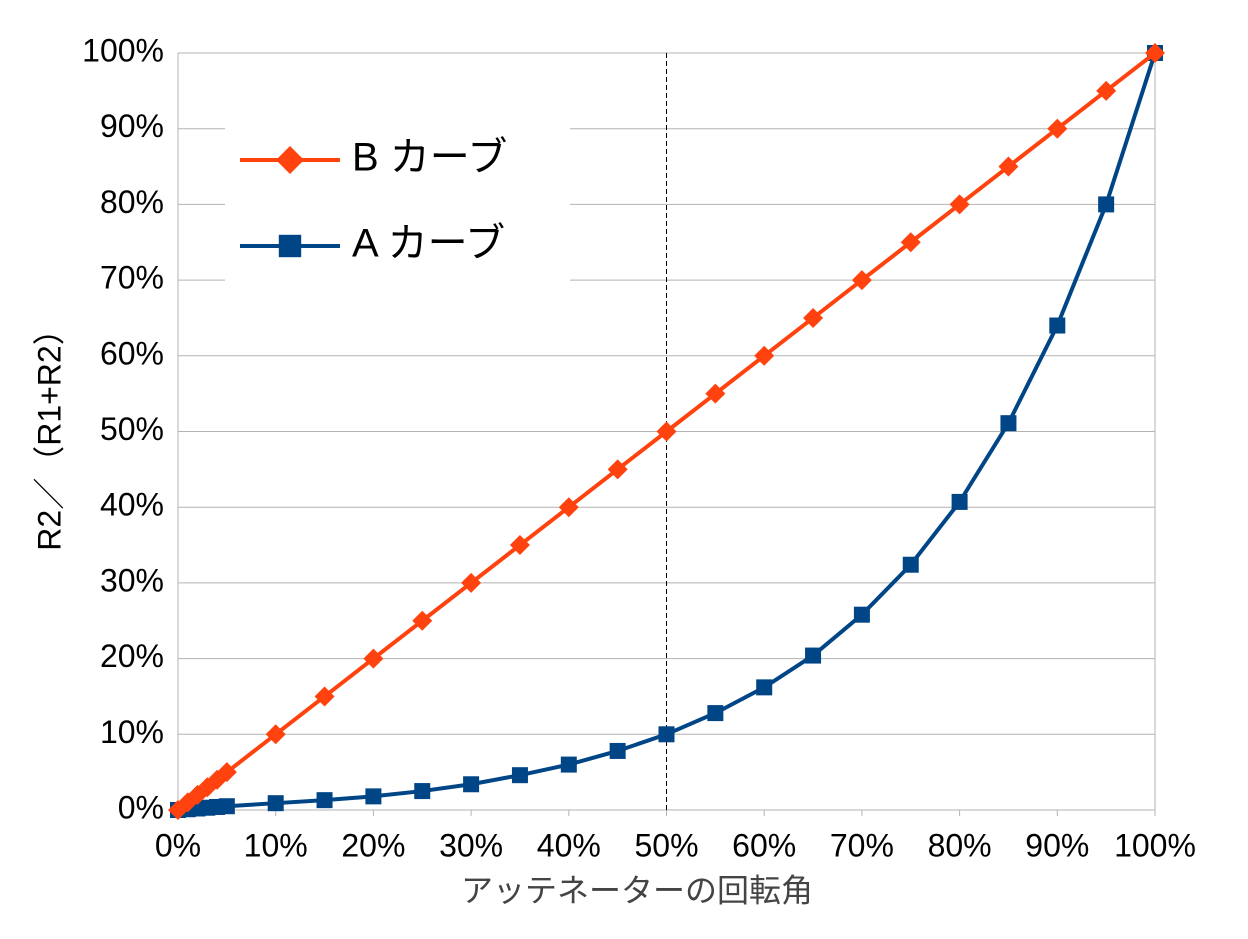 This screenshot has width=1248, height=939. I want to click on x-tick-label: 80%, so click(960, 845).